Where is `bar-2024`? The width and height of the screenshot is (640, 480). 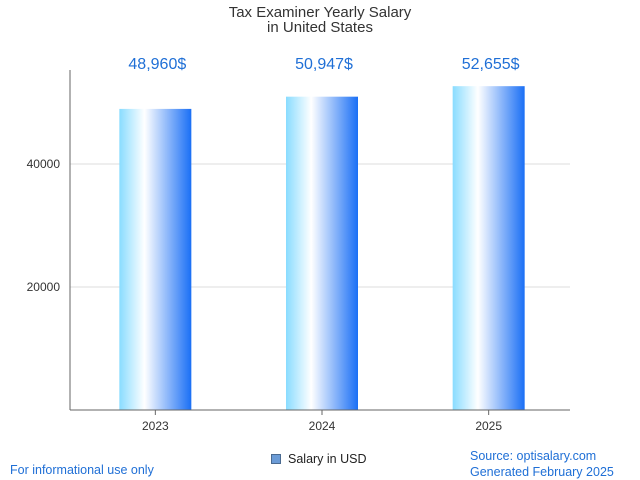 bar-2024 is located at coordinates (322, 253).